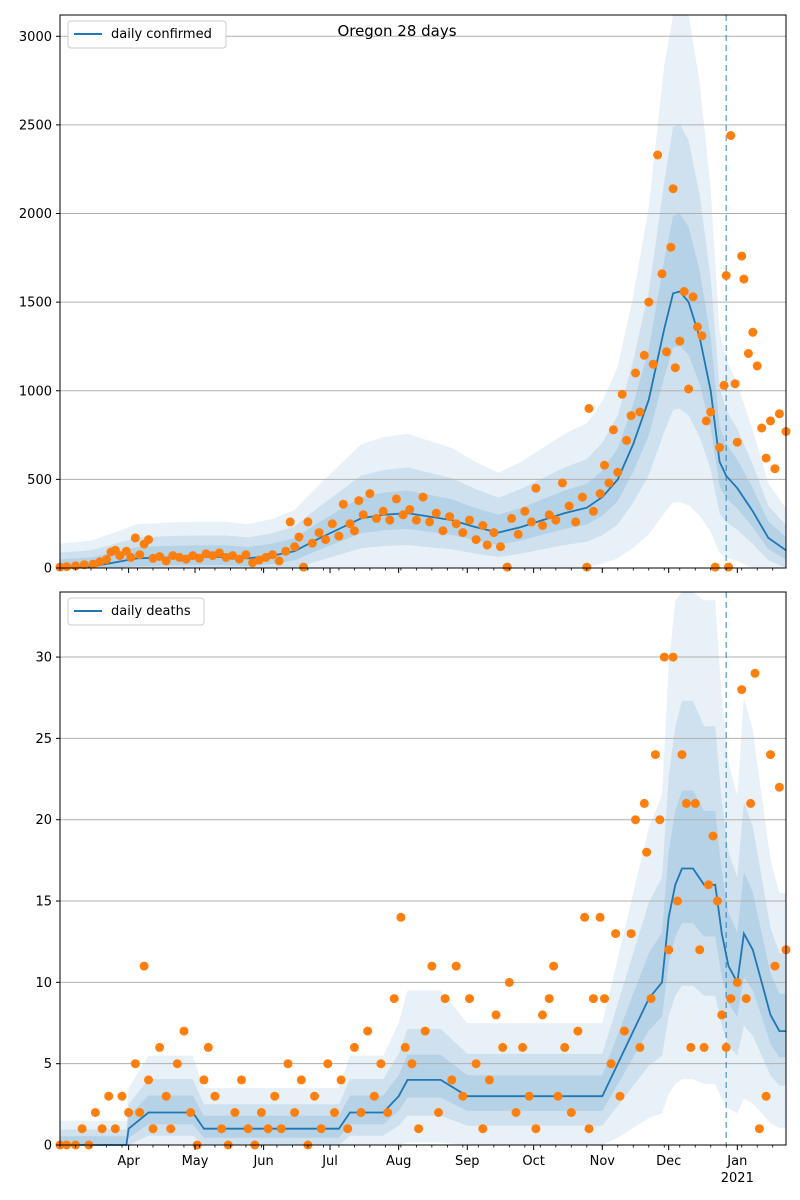 The image size is (800, 1200). Describe the element at coordinates (43, 739) in the screenshot. I see `y-tick-label: 25` at that location.